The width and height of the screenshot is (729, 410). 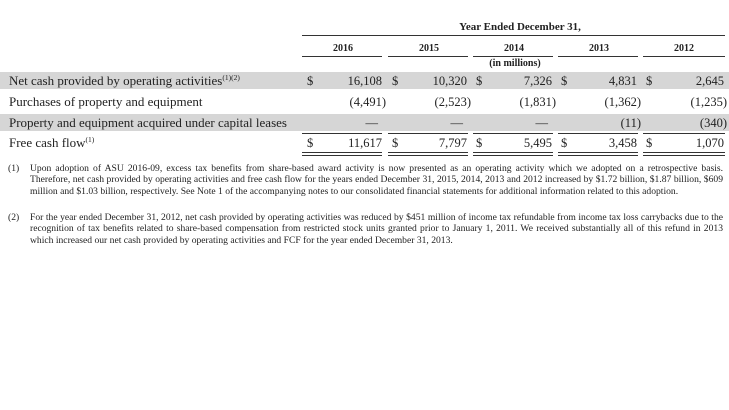 What do you see at coordinates (513, 35) in the screenshot?
I see `header-rule` at bounding box center [513, 35].